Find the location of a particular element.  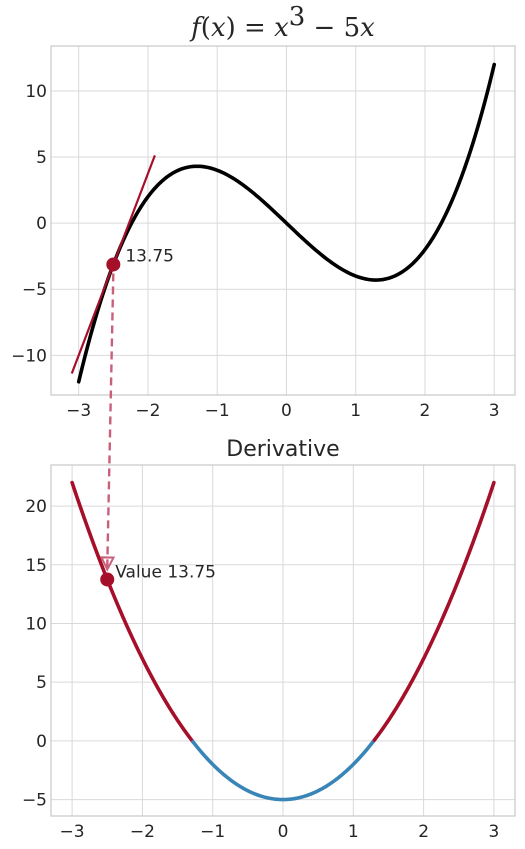

derivative-y-tick-label: 0 is located at coordinates (41, 742).